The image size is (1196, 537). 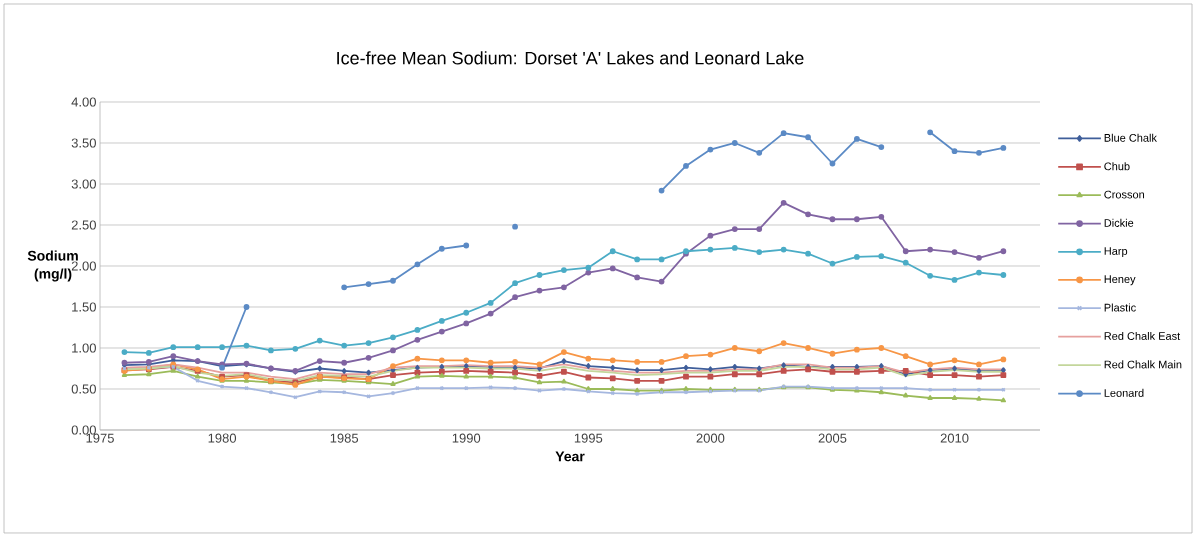 What do you see at coordinates (83, 430) in the screenshot?
I see `y-tick-label: 0.00` at bounding box center [83, 430].